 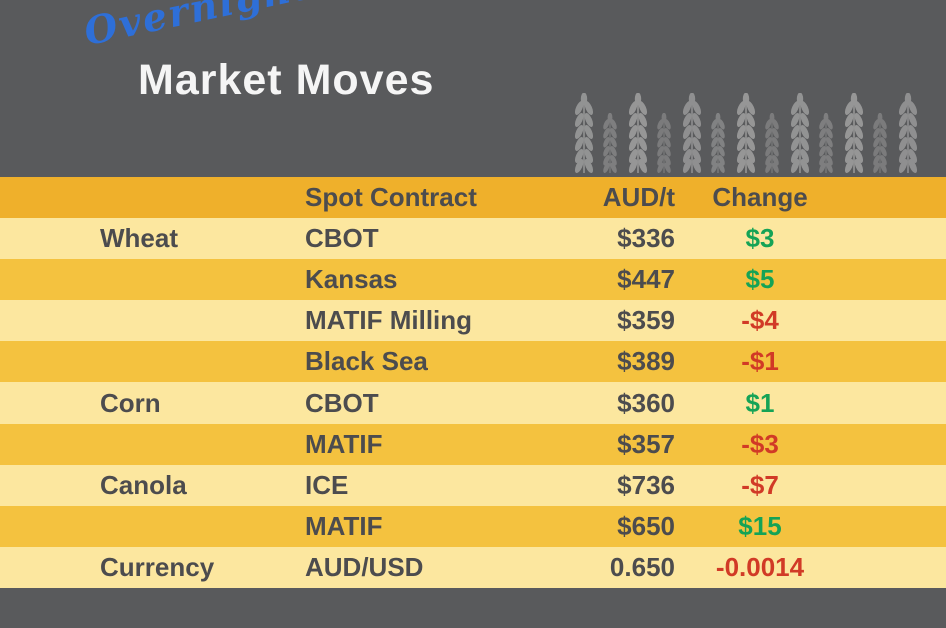 I want to click on contract-cell: Black Sea, so click(x=366, y=361).